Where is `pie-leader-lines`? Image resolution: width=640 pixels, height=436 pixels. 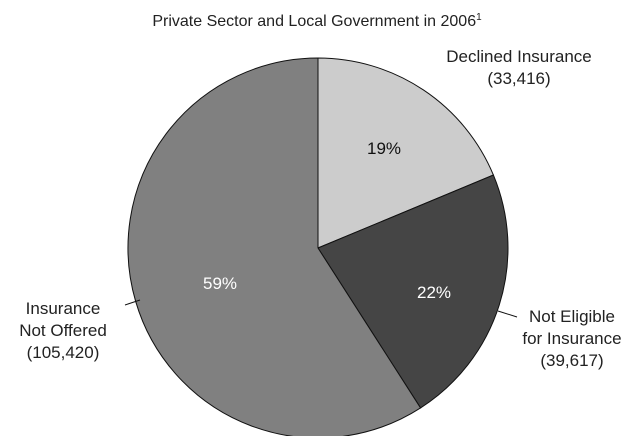
pie-leader-lines is located at coordinates (321, 308).